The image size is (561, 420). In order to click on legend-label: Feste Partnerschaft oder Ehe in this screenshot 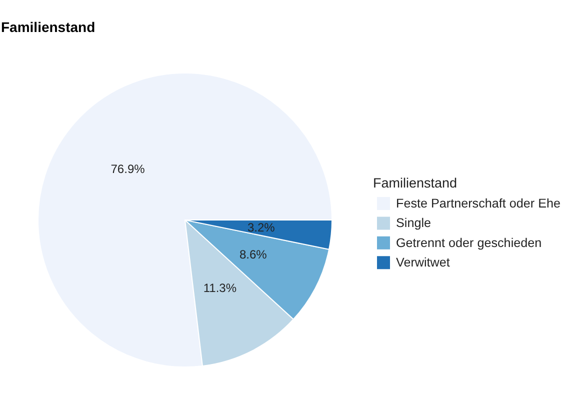, I will do `click(478, 203)`.